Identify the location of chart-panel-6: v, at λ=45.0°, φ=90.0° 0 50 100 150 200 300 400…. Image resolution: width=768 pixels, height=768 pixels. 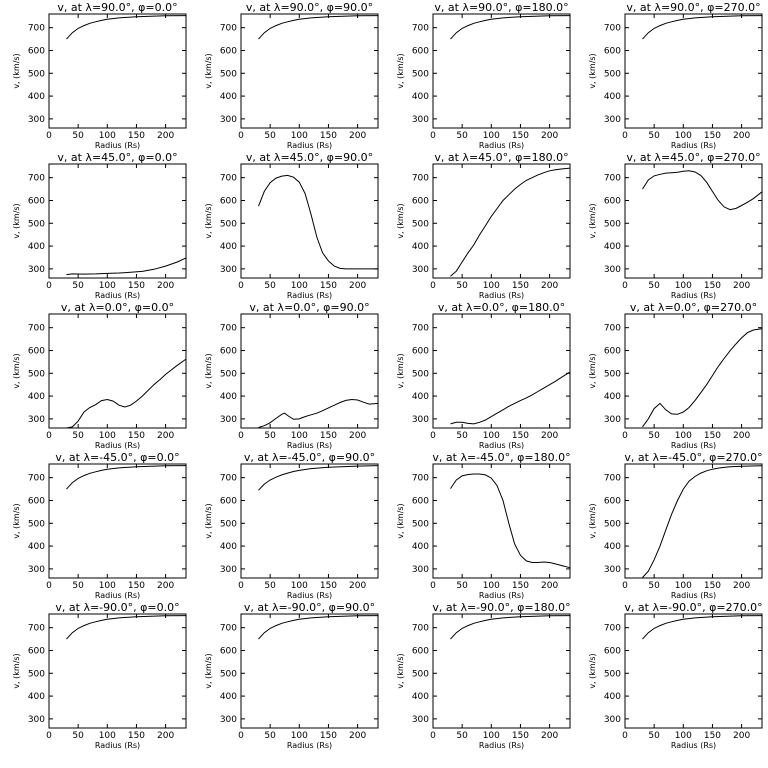
(291, 225).